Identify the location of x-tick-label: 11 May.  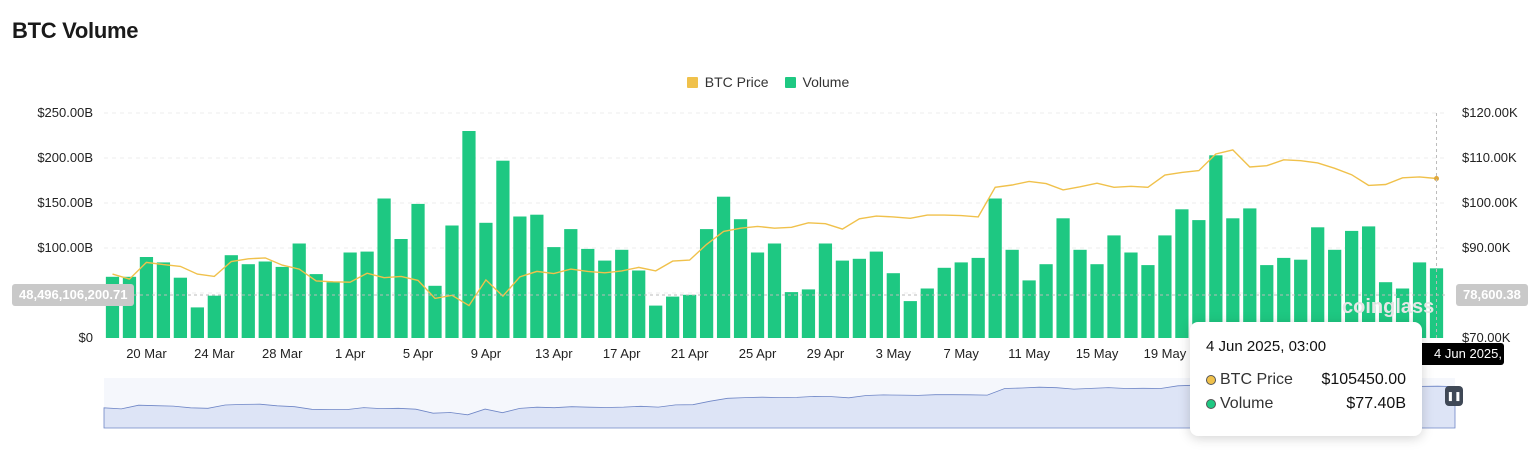
(1029, 353).